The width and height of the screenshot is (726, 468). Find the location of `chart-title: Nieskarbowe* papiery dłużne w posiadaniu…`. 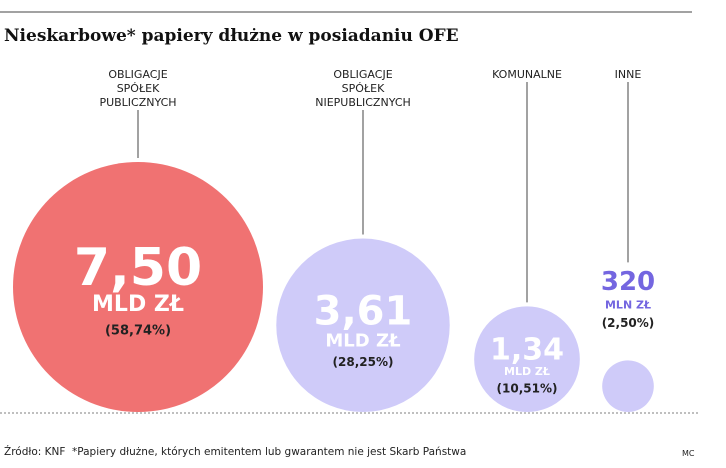

chart-title: Nieskarbowe* papiery dłużne w posiadaniu… is located at coordinates (231, 36).